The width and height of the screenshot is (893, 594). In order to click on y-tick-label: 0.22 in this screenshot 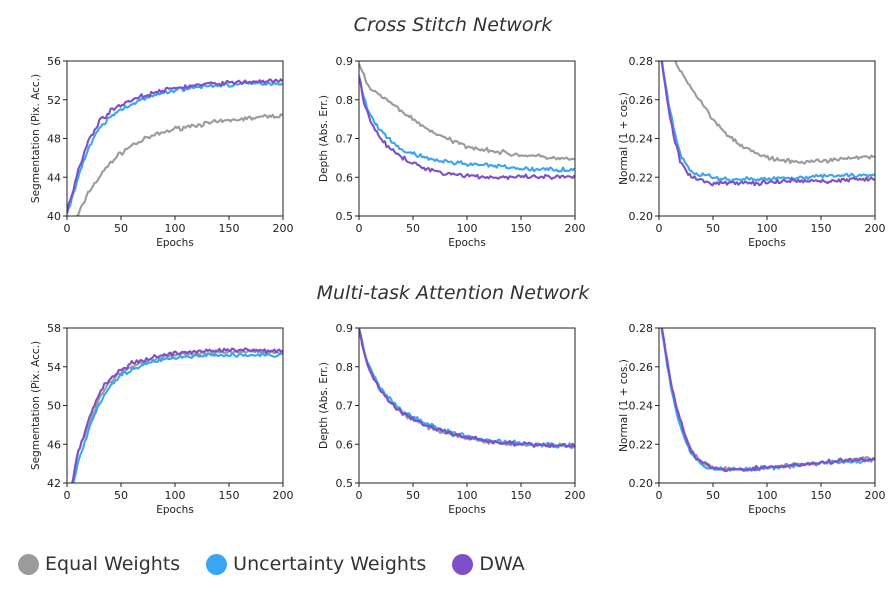, I will do `click(641, 177)`.